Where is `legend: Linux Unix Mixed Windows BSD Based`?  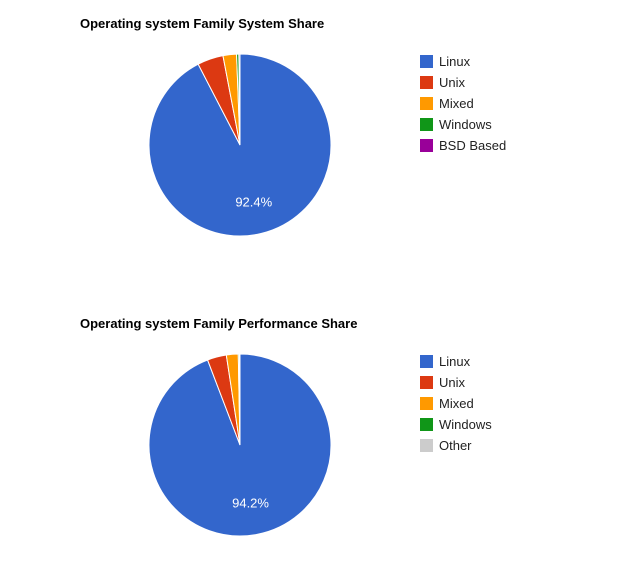 legend: Linux Unix Mixed Windows BSD Based is located at coordinates (463, 103).